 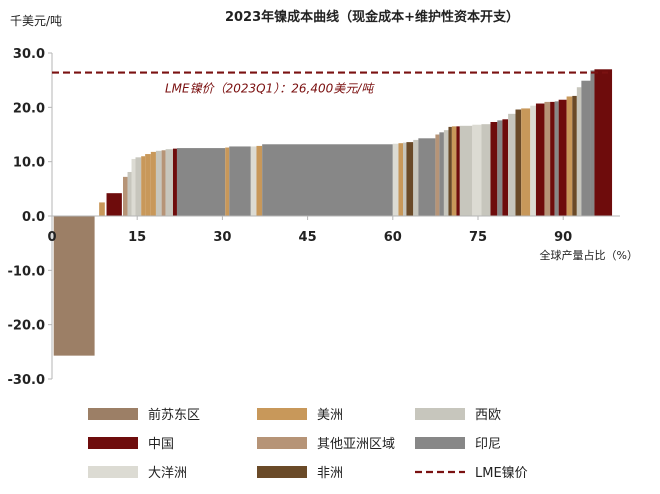 I want to click on x-tick-label: 15, so click(x=137, y=237).